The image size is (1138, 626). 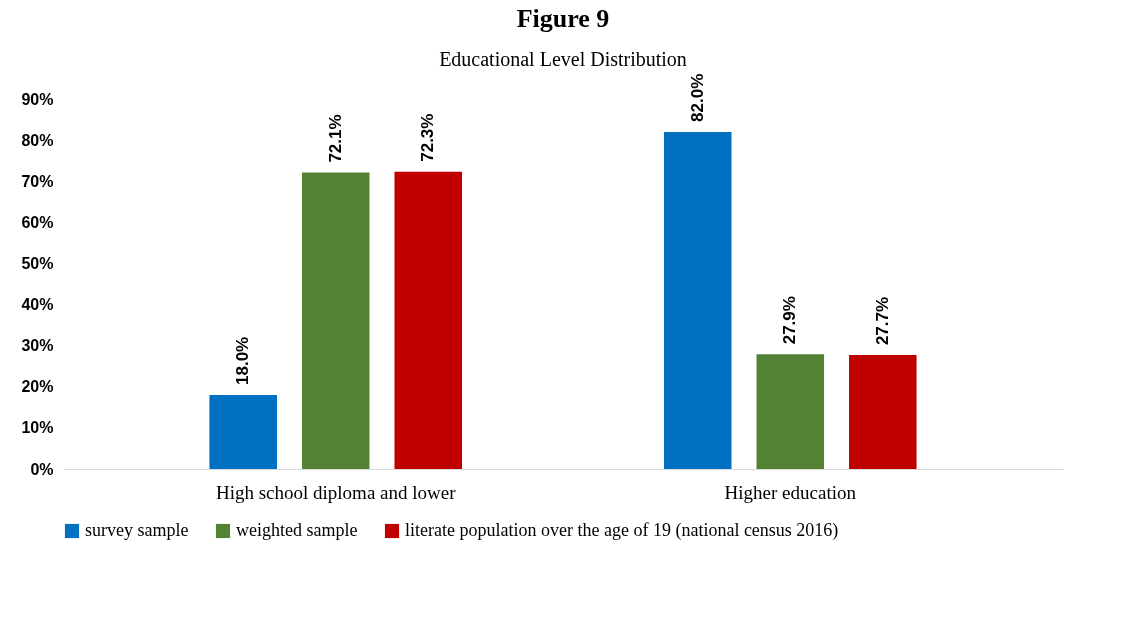 I want to click on y-tick-label: 40%, so click(x=37, y=305).